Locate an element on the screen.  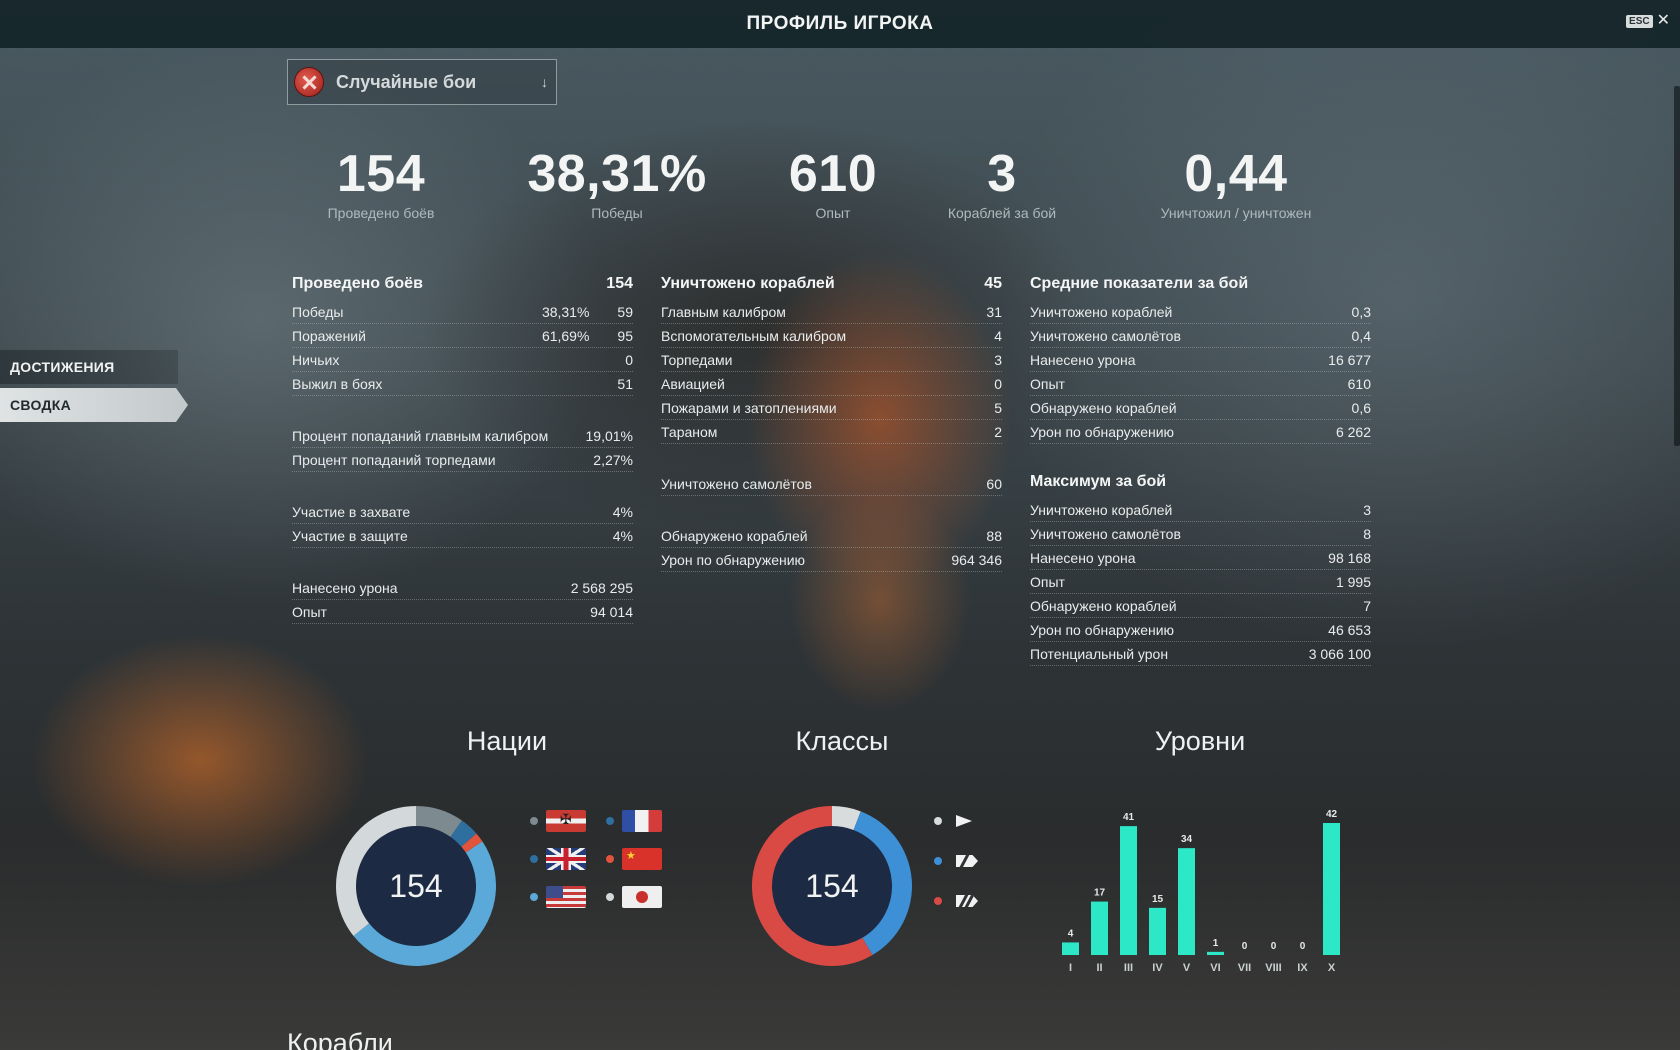
tier-category-label: VII is located at coordinates (1244, 968).